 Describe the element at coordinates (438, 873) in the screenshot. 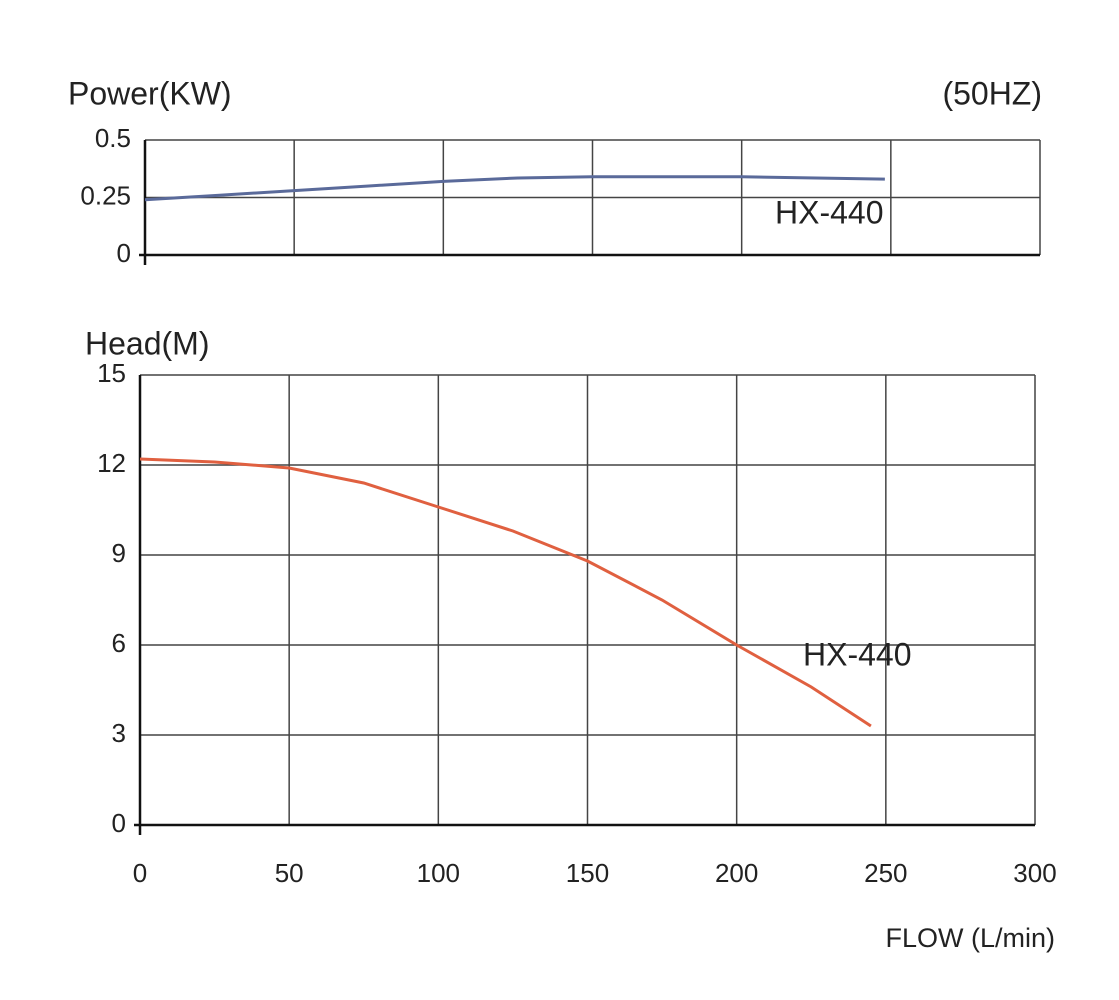

I see `x-tick-label: 100` at that location.